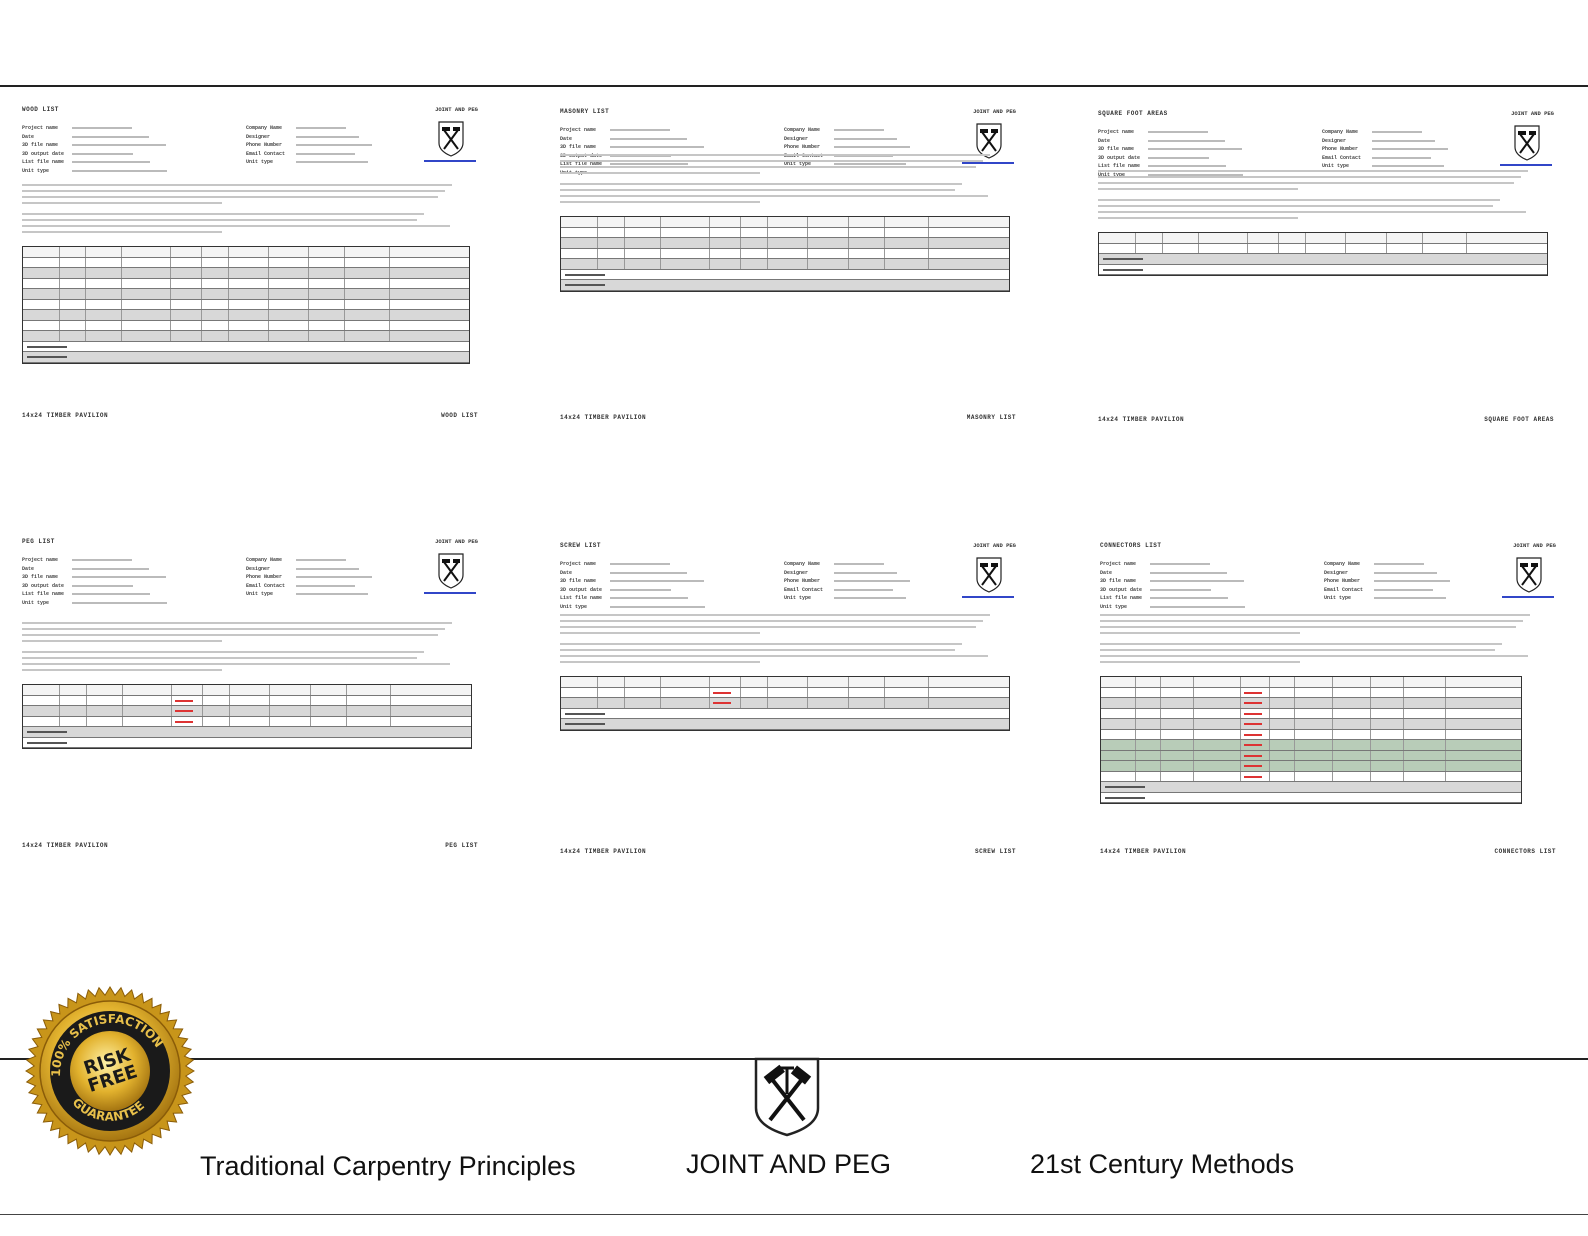 The width and height of the screenshot is (1588, 1236). Describe the element at coordinates (40, 109) in the screenshot. I see `sheet-title: WOOD LIST` at that location.